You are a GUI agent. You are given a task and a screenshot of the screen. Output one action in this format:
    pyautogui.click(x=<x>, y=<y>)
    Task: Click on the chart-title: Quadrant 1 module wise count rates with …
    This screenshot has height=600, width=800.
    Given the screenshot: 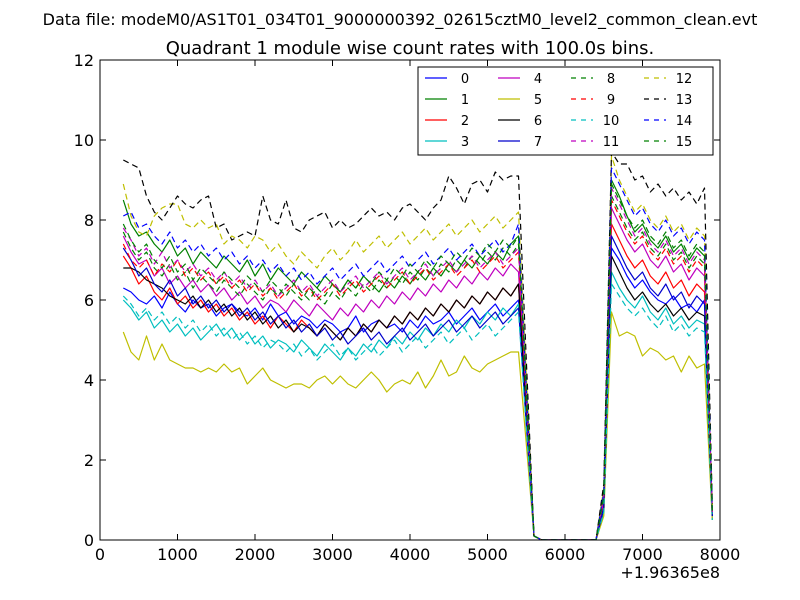 What is the action you would take?
    pyautogui.click(x=410, y=48)
    